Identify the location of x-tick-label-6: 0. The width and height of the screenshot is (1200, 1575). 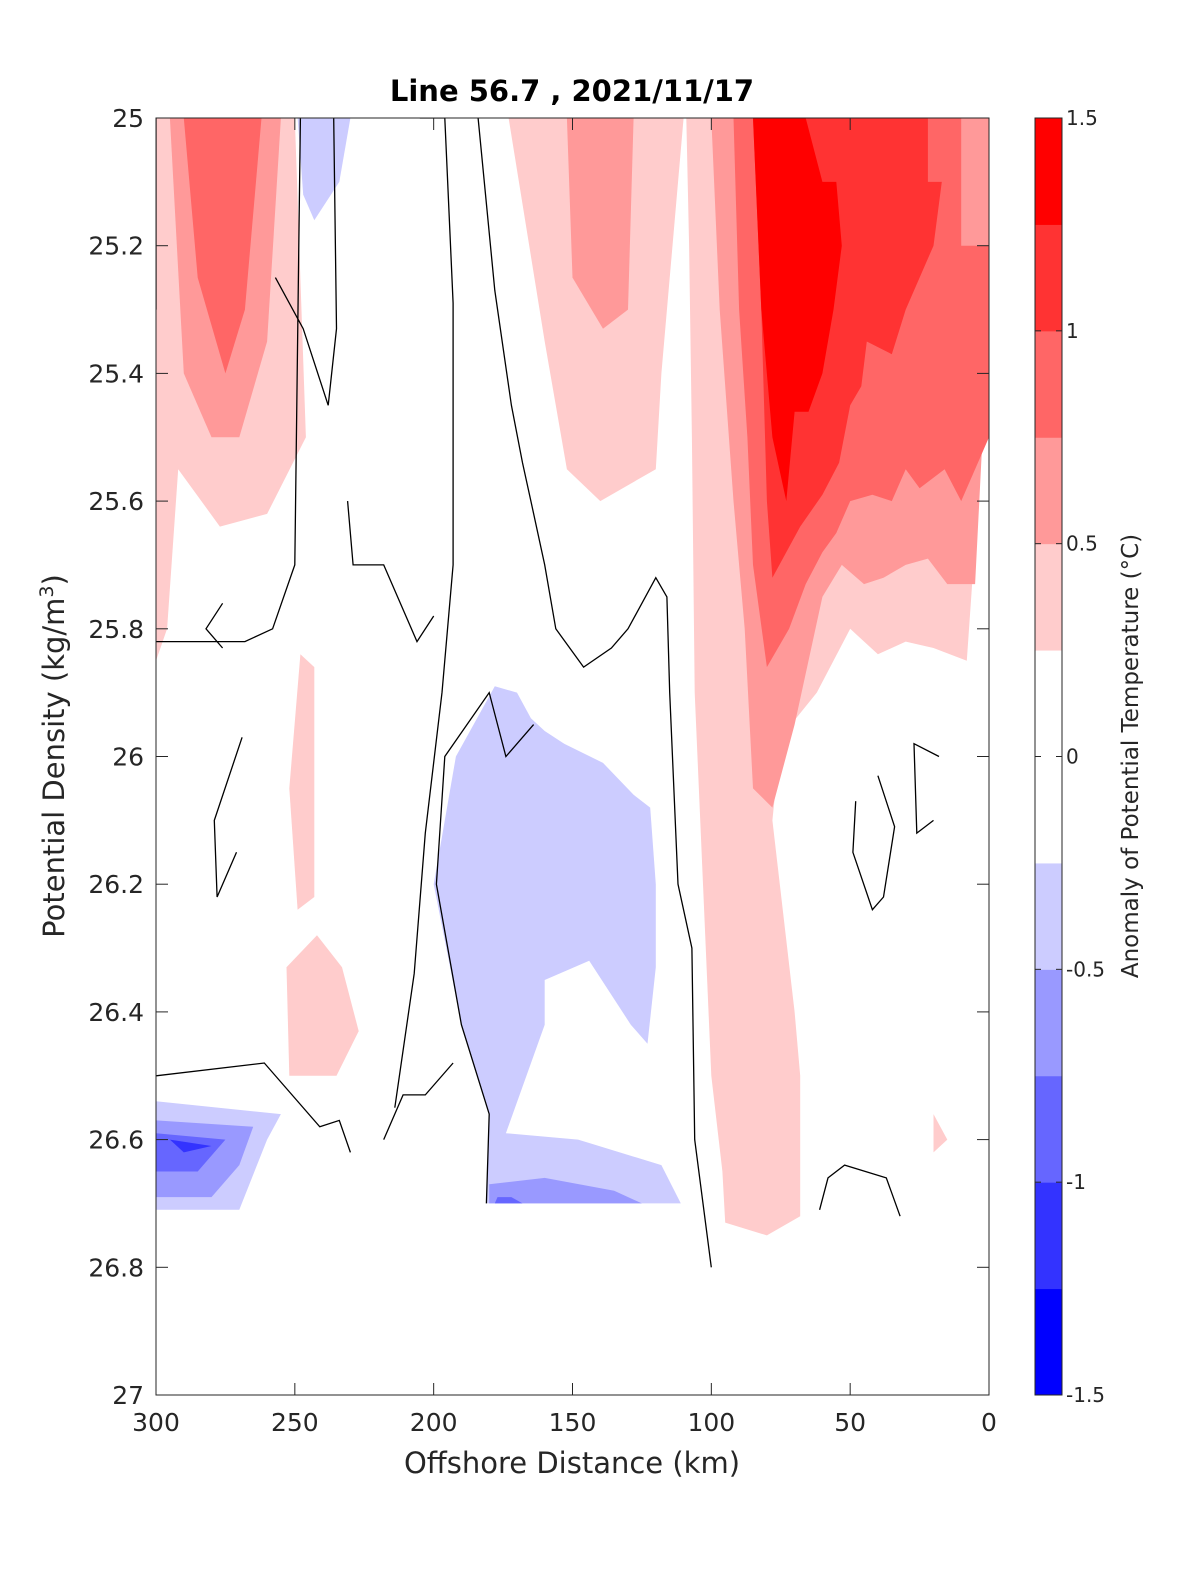
(989, 1422).